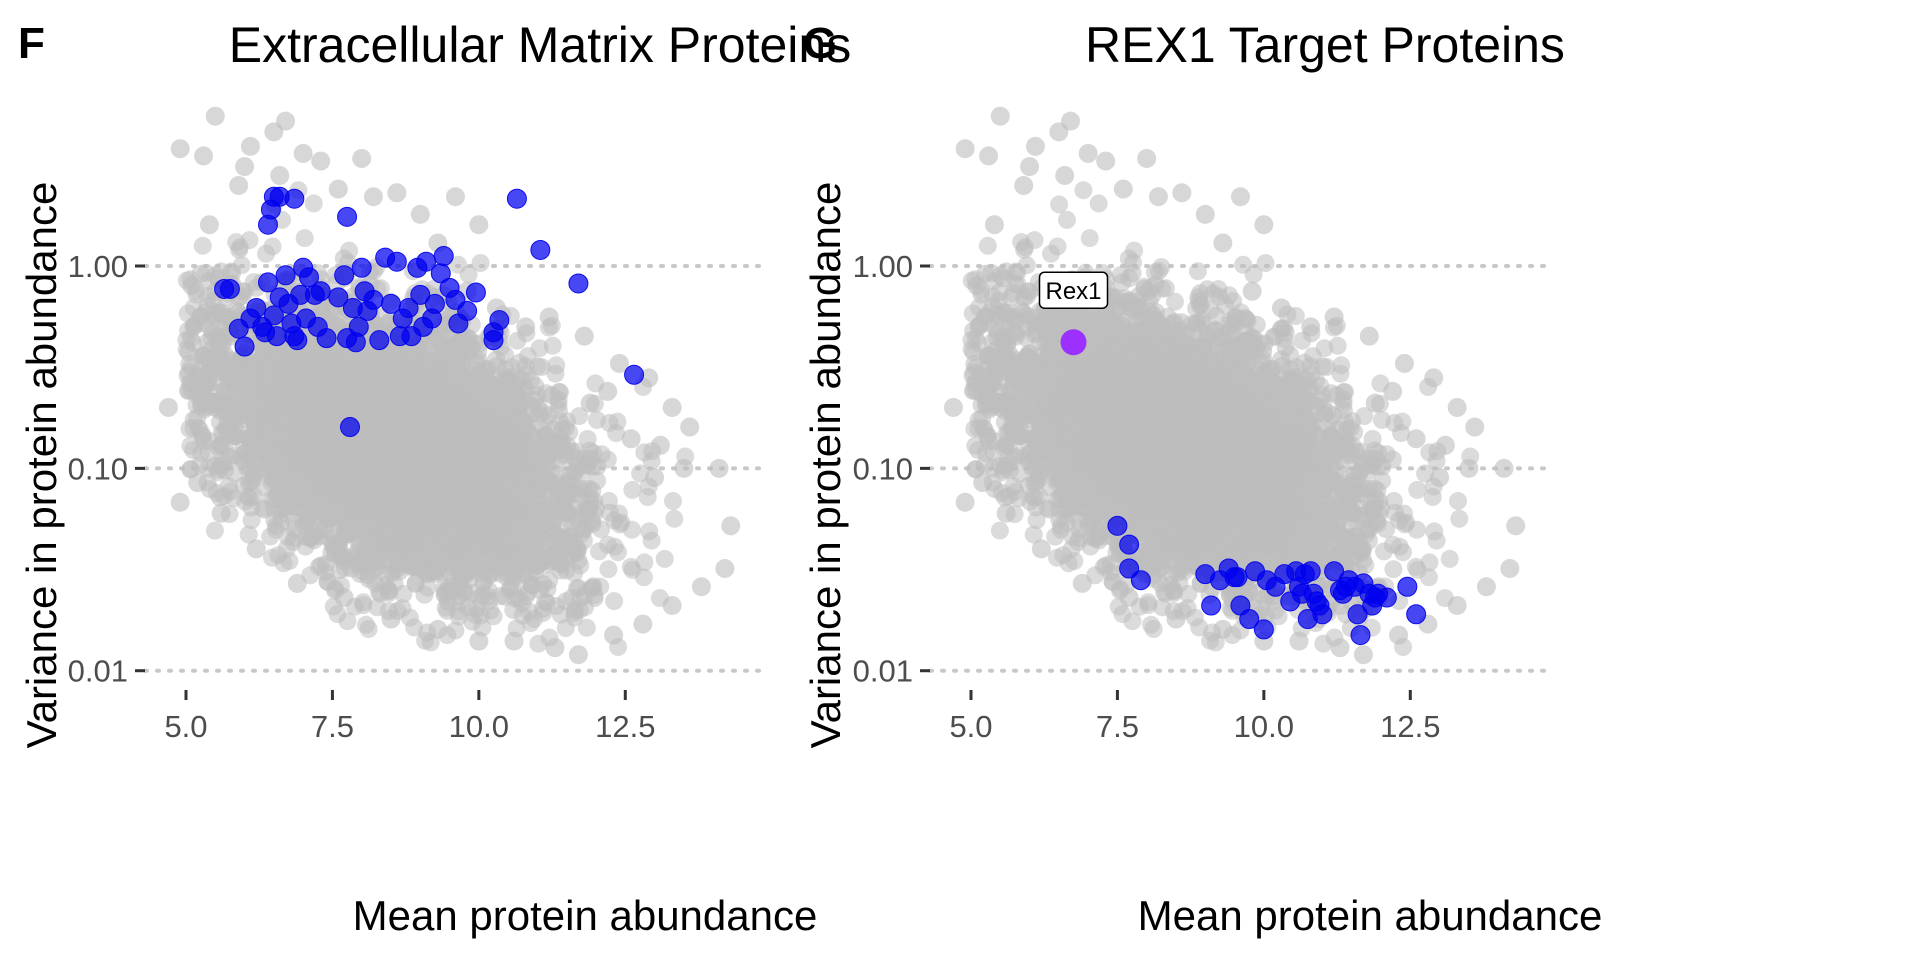 This screenshot has height=960, width=1920. Describe the element at coordinates (540, 45) in the screenshot. I see `chart-title: Extracellular Matrix Proteins` at that location.